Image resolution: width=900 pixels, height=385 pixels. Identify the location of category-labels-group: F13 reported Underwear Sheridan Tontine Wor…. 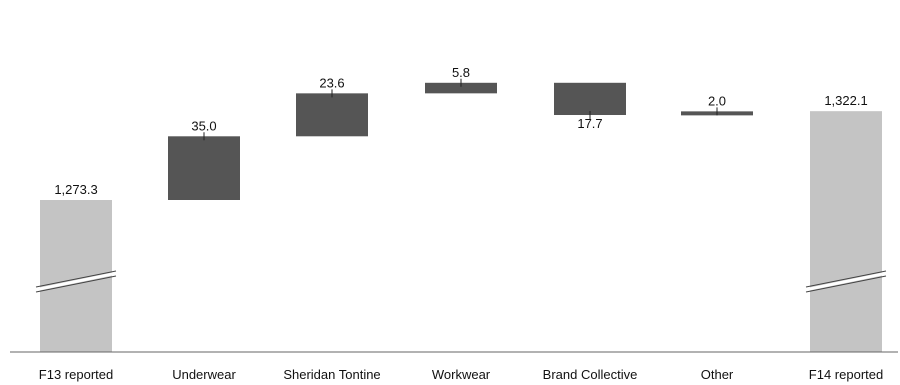
(461, 374).